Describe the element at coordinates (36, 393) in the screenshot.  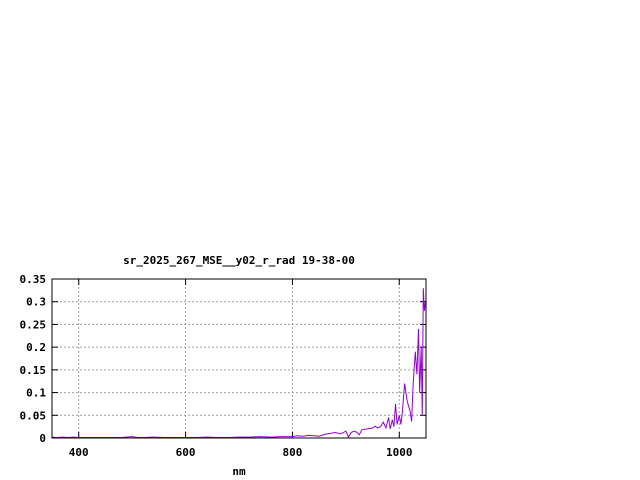
I see `y-tick-label: 0.1` at that location.